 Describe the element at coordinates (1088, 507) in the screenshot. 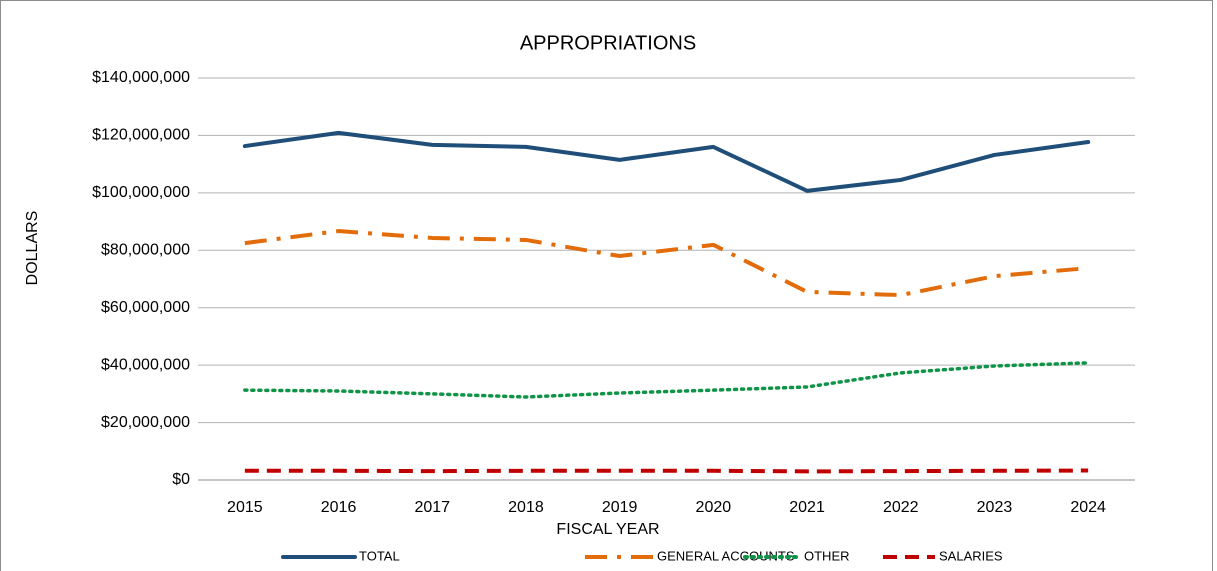

I see `x-tick-label: 2024` at that location.